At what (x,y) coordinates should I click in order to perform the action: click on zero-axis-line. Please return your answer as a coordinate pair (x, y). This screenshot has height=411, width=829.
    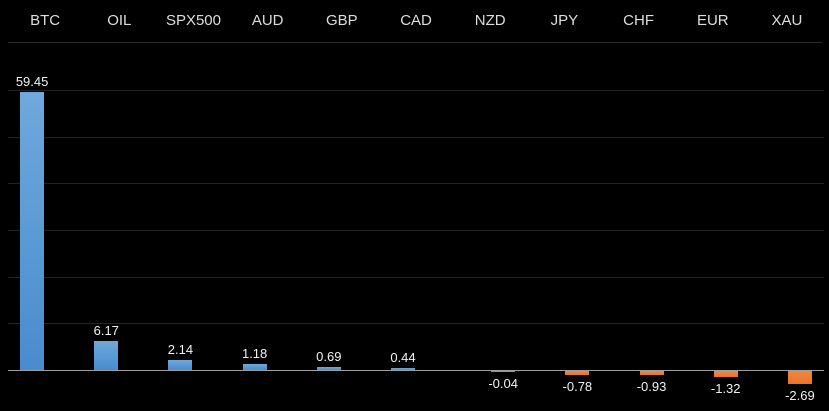
    Looking at the image, I should click on (416, 370).